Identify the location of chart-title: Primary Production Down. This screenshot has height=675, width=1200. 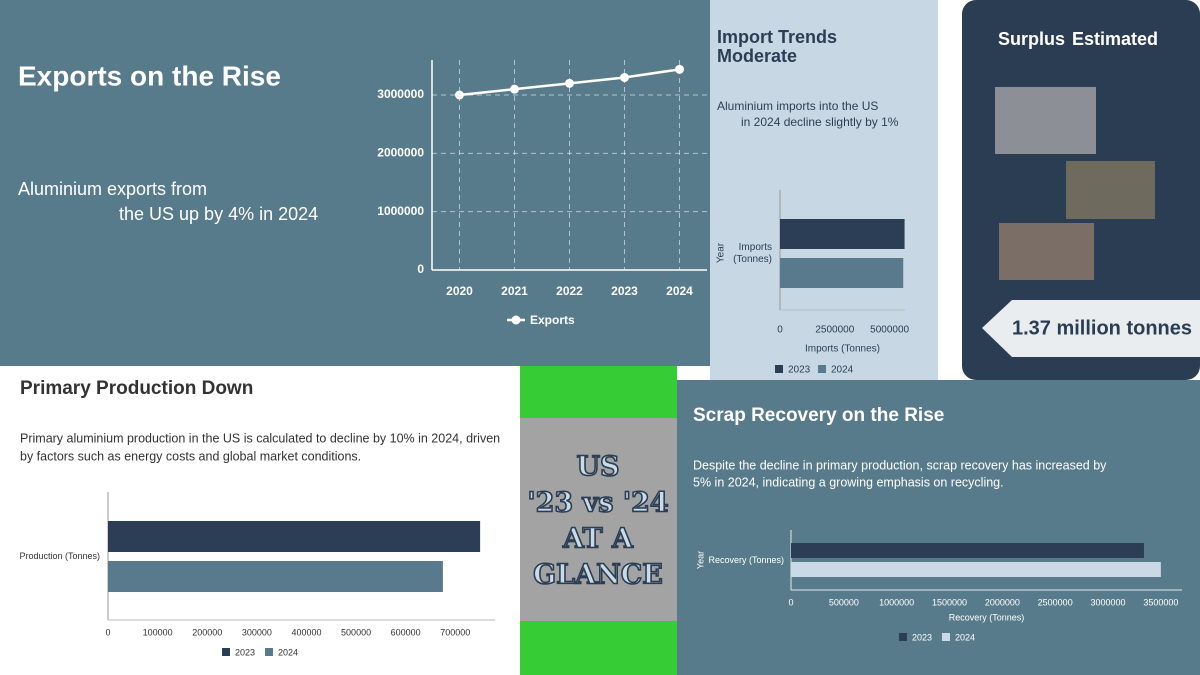
(136, 388).